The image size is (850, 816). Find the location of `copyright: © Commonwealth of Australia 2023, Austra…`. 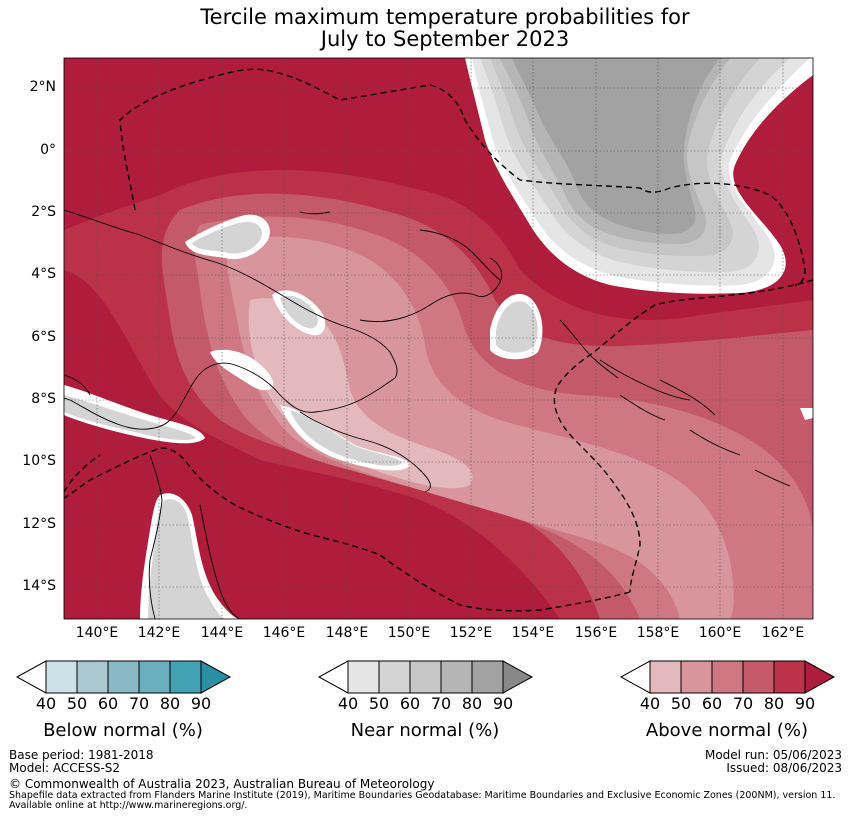

copyright: © Commonwealth of Australia 2023, Austra… is located at coordinates (222, 784).